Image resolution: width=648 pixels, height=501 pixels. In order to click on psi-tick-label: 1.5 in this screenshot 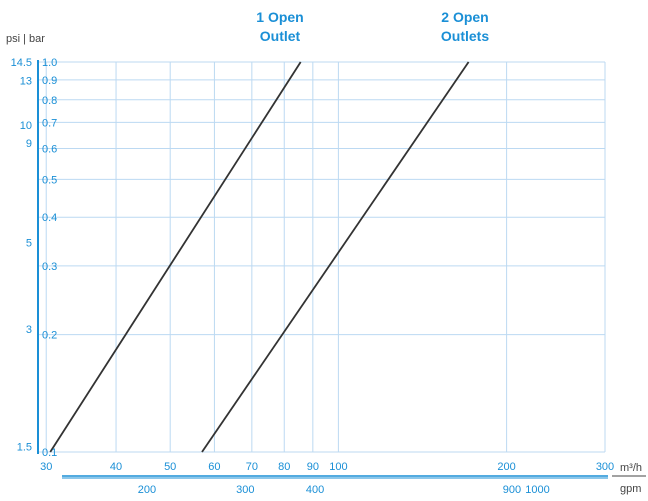, I will do `click(24, 447)`.